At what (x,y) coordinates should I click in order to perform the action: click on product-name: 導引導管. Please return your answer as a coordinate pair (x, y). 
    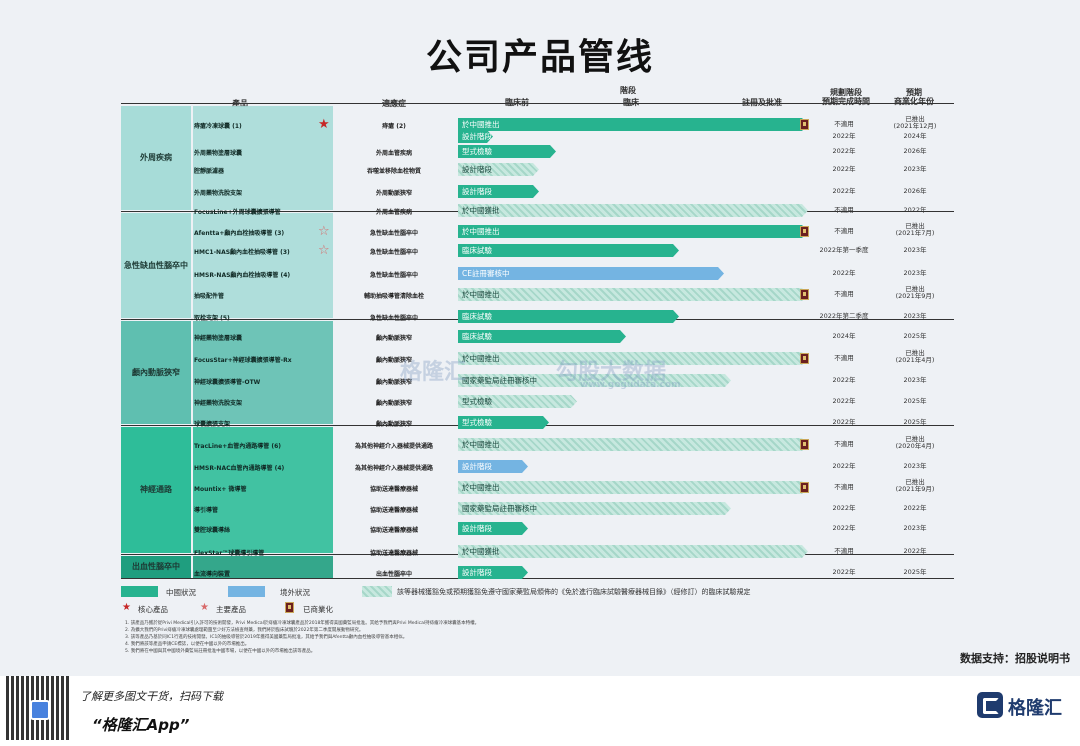
    Looking at the image, I should click on (206, 510).